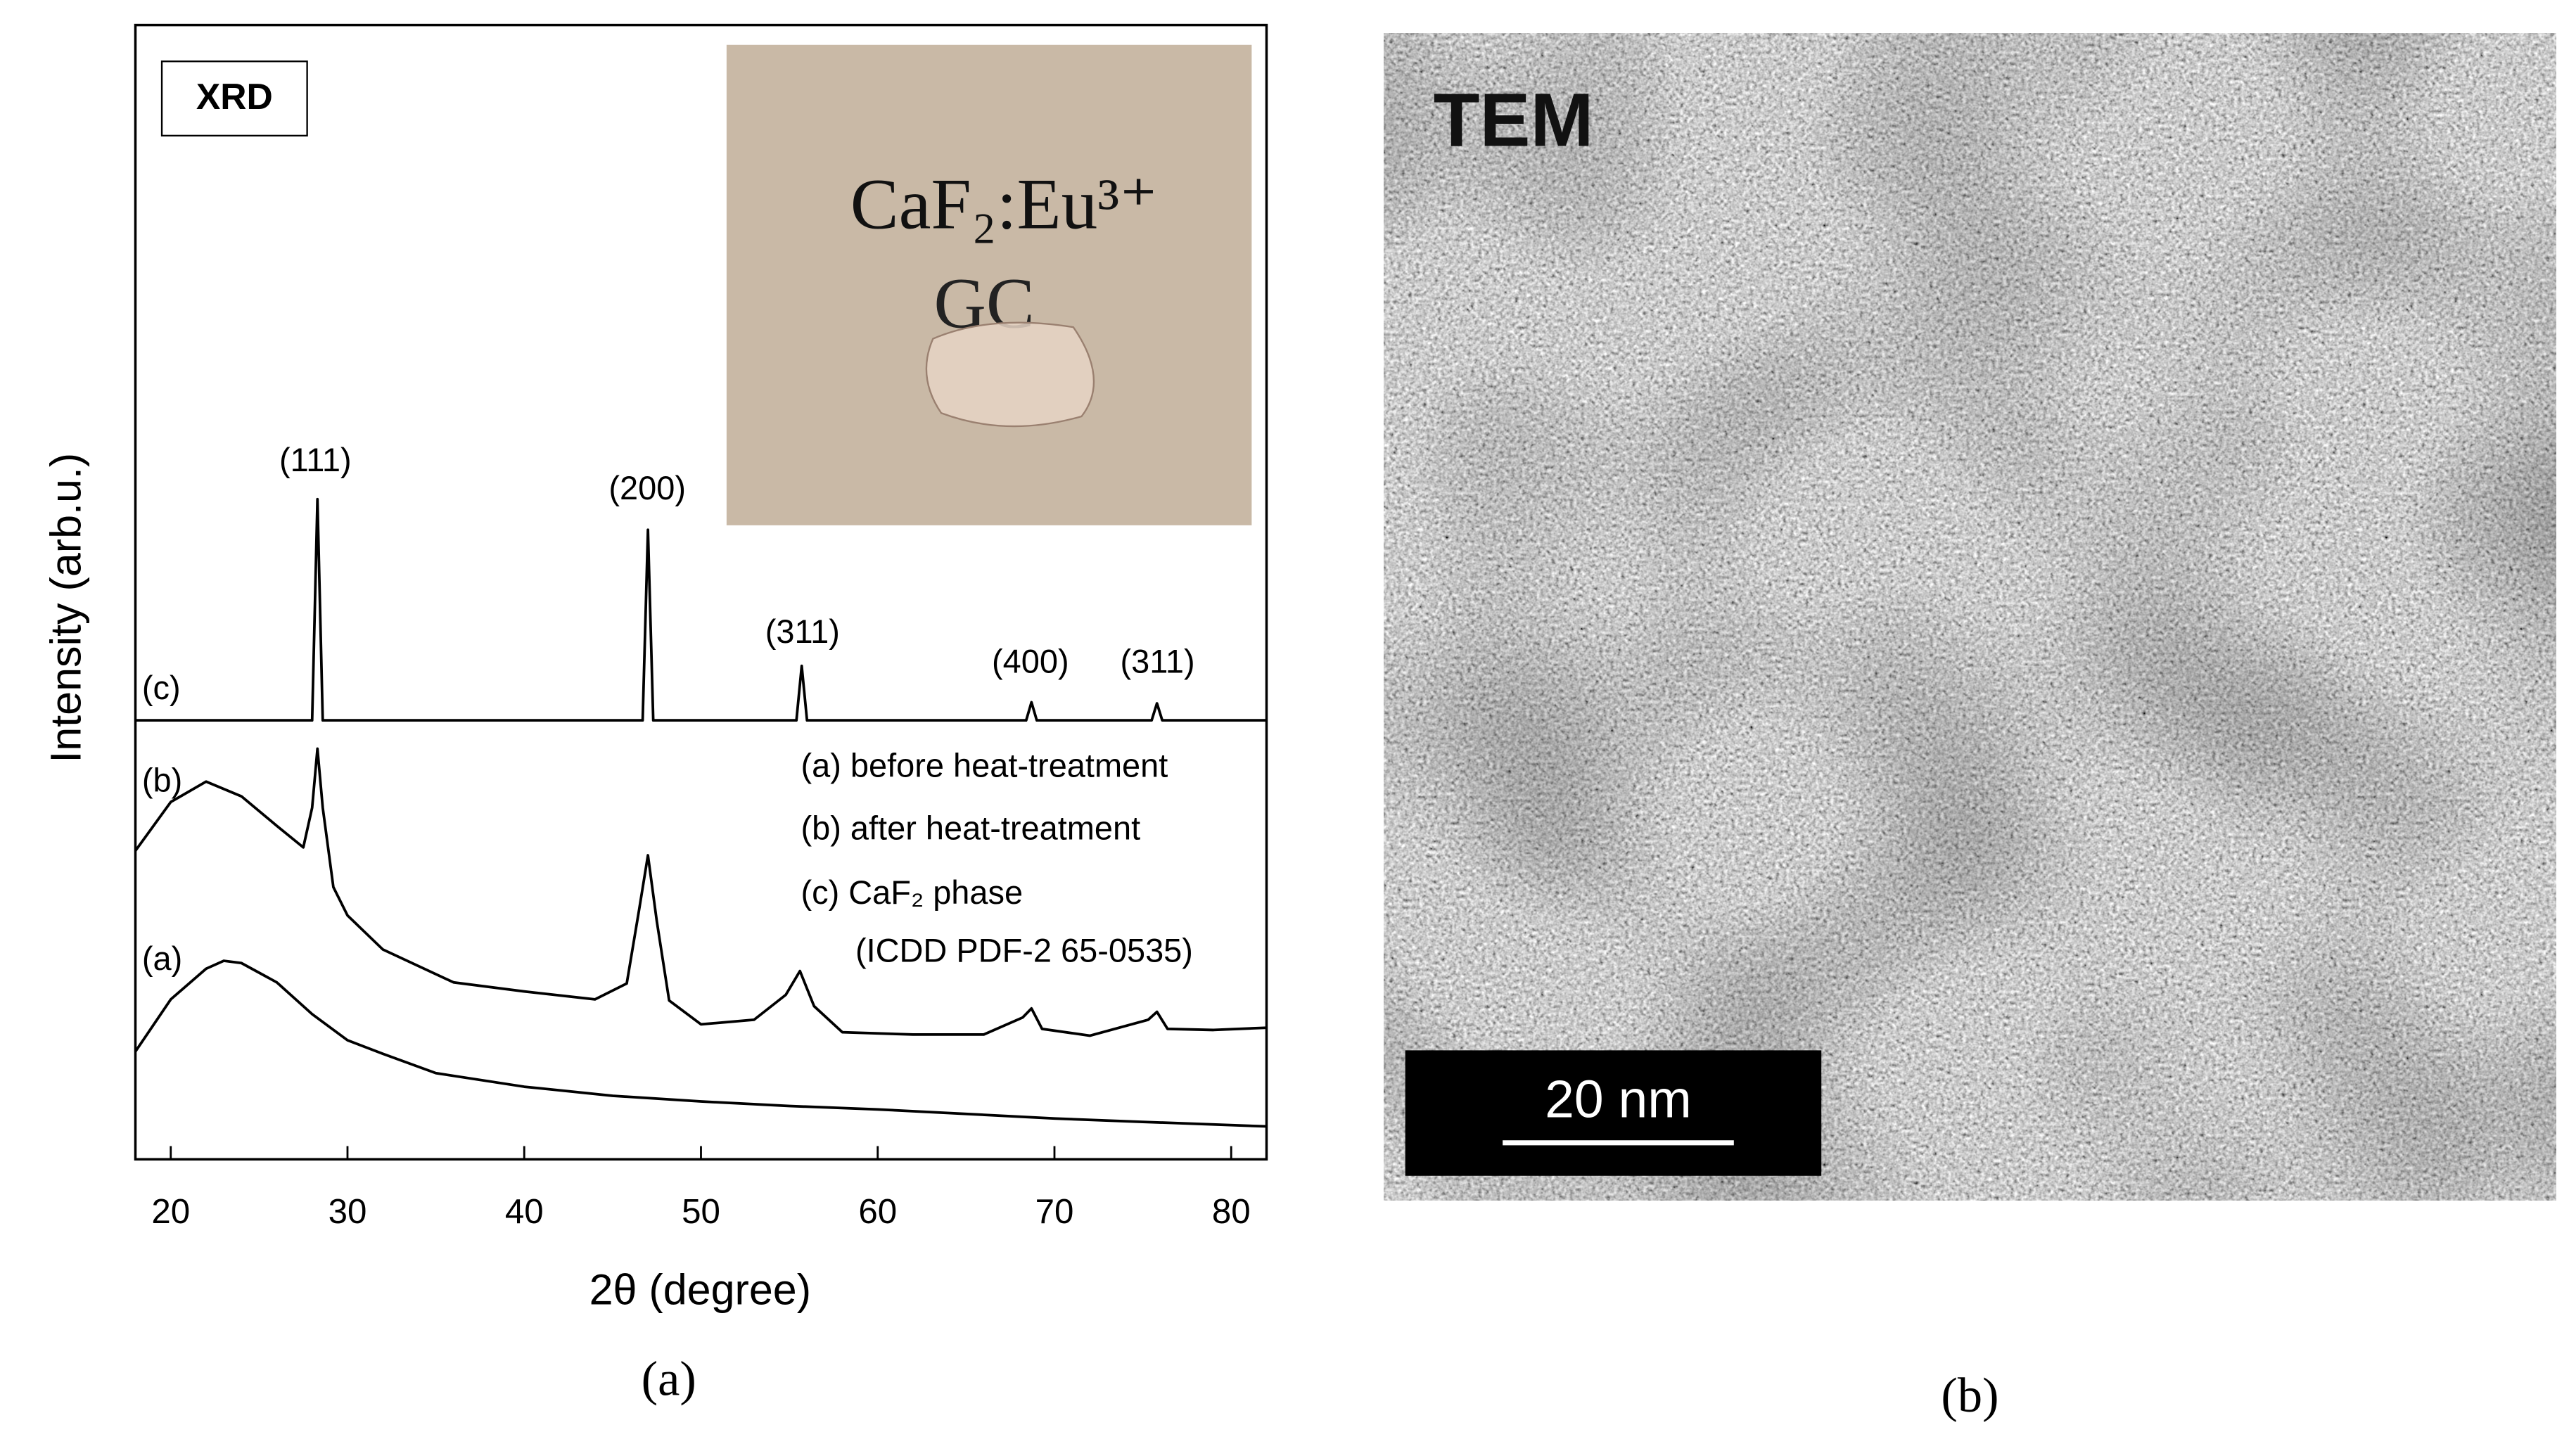 The width and height of the screenshot is (2576, 1432). Describe the element at coordinates (161, 688) in the screenshot. I see `curve-label: (c)` at that location.